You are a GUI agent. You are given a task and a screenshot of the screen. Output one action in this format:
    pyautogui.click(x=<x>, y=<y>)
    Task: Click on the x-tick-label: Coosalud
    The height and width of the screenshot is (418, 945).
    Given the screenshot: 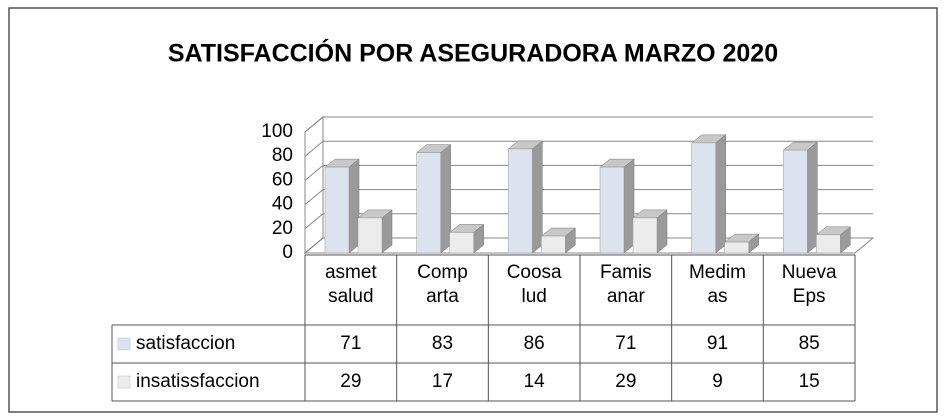 What is the action you would take?
    pyautogui.click(x=534, y=284)
    